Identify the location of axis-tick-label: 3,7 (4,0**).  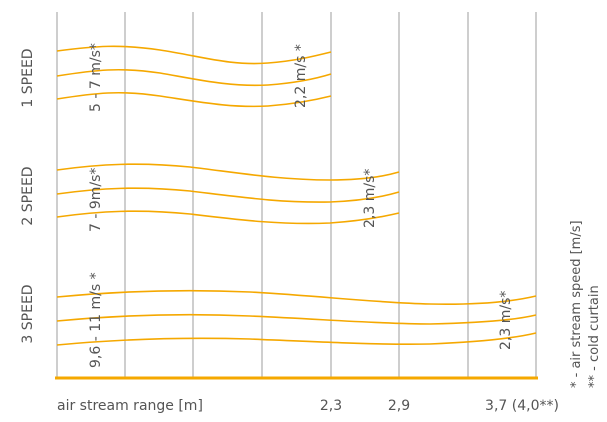
(522, 406).